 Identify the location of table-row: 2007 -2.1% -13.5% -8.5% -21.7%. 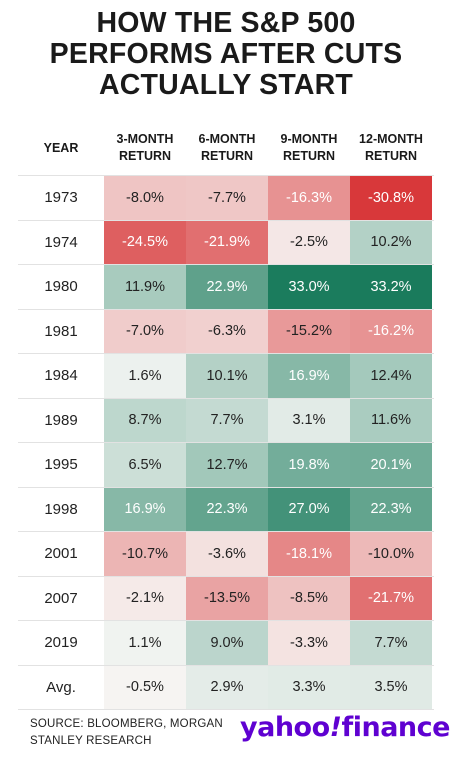
(226, 597).